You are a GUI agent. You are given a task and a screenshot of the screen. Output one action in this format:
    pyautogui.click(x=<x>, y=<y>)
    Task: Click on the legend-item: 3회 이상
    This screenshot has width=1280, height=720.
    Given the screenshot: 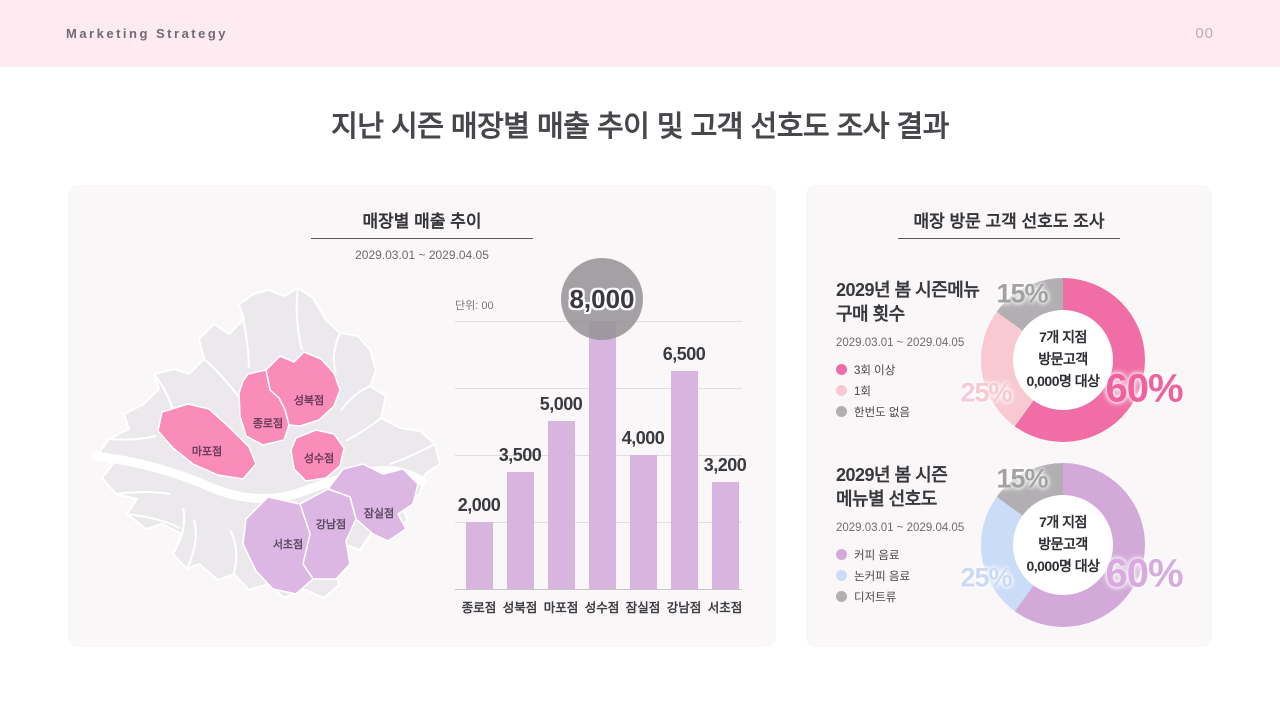 What is the action you would take?
    pyautogui.click(x=933, y=370)
    